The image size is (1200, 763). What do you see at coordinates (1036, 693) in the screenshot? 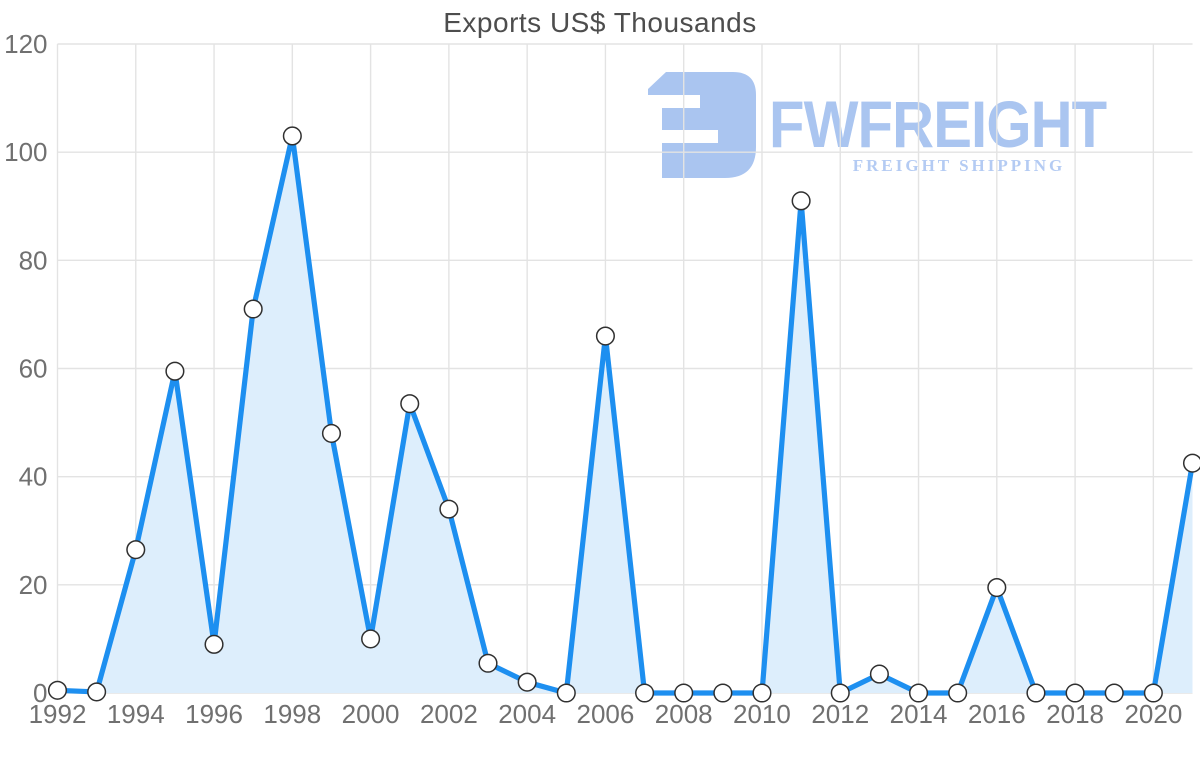
I see `data-point-2017` at bounding box center [1036, 693].